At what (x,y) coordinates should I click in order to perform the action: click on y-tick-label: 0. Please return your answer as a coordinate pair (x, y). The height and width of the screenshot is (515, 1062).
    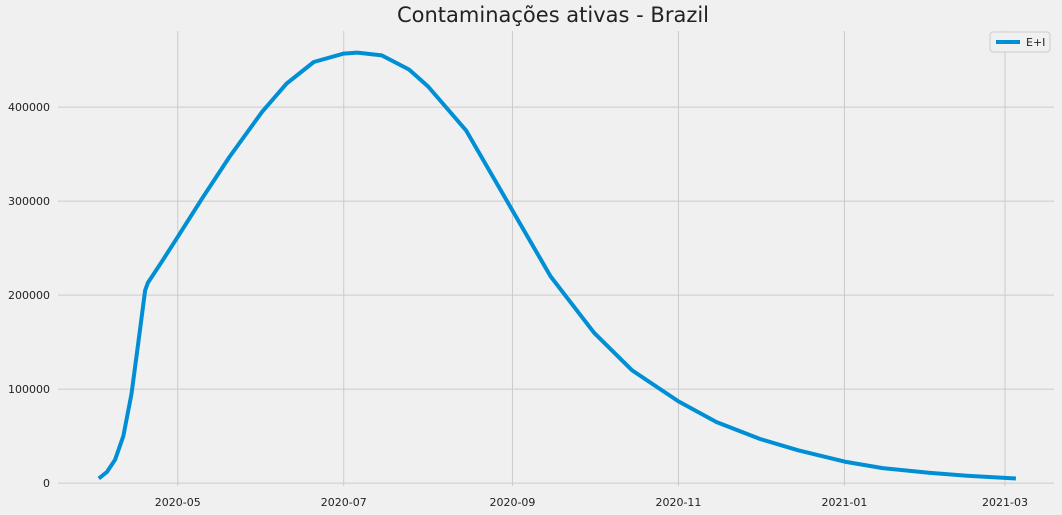
    Looking at the image, I should click on (46, 483).